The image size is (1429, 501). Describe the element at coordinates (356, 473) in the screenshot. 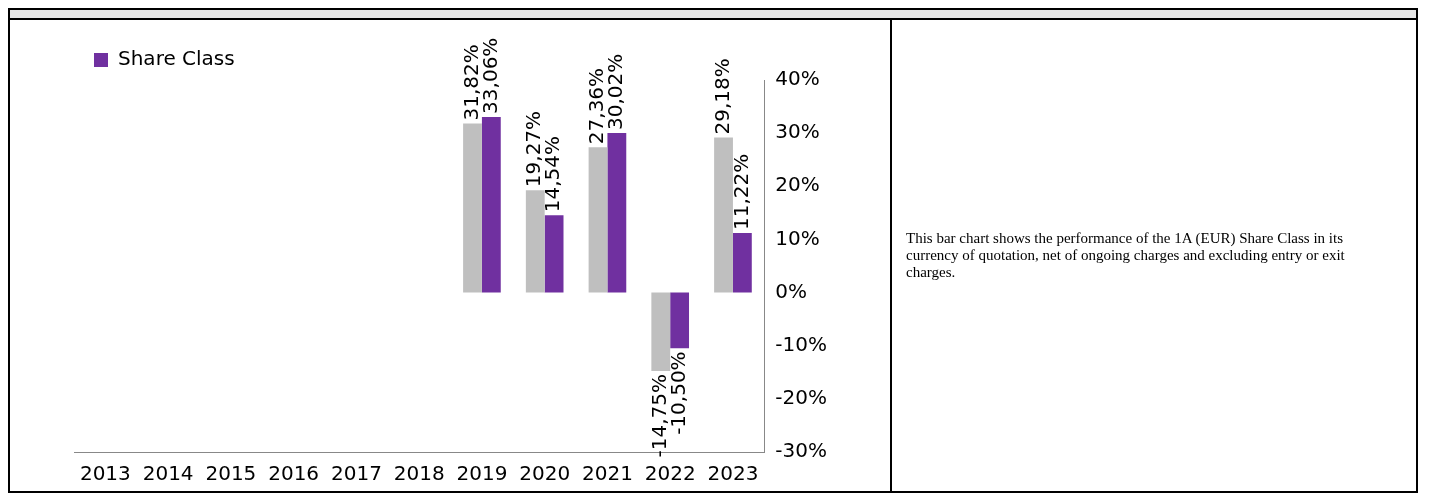

I see `x-tick-label: 2017` at that location.